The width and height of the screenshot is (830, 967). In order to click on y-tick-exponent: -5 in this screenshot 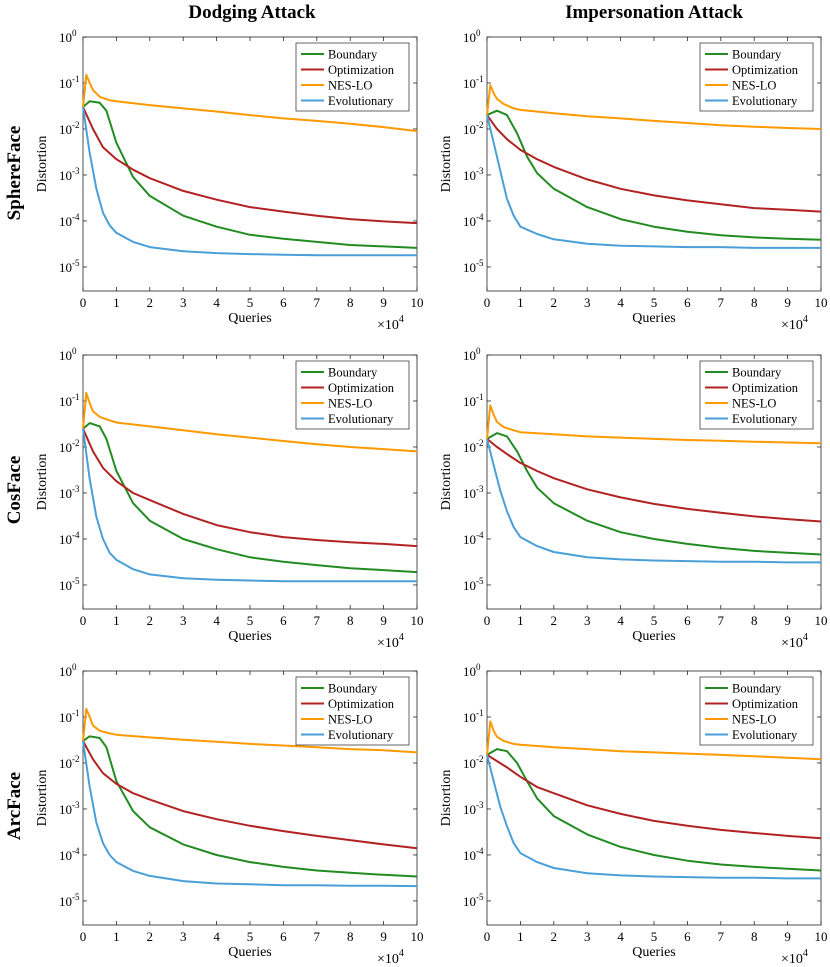, I will do `click(76, 263)`.